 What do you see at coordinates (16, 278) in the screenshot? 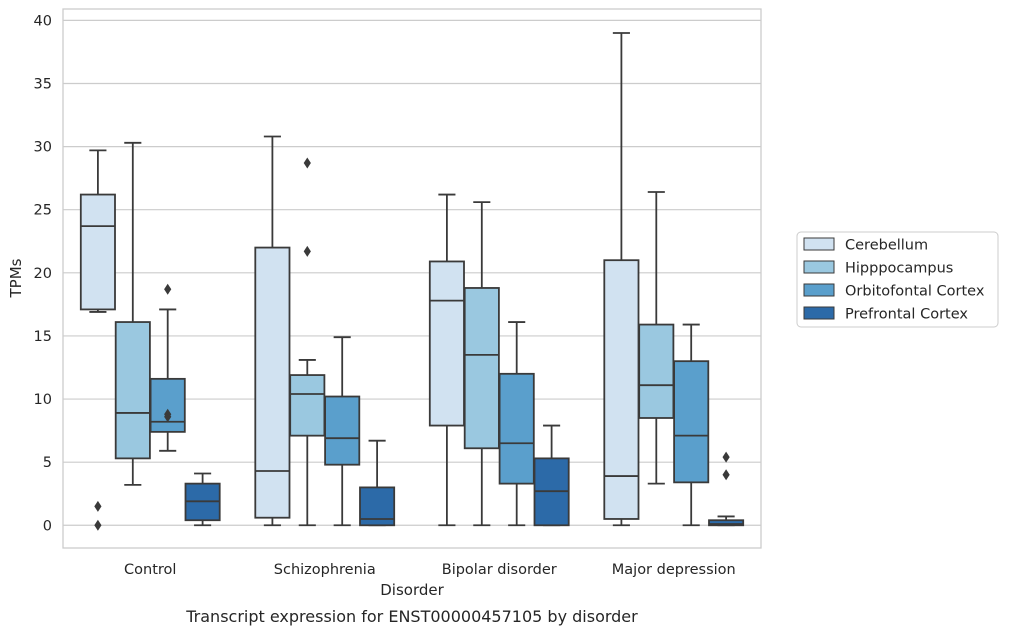
I see `y-axis-label: TPMs` at bounding box center [16, 278].